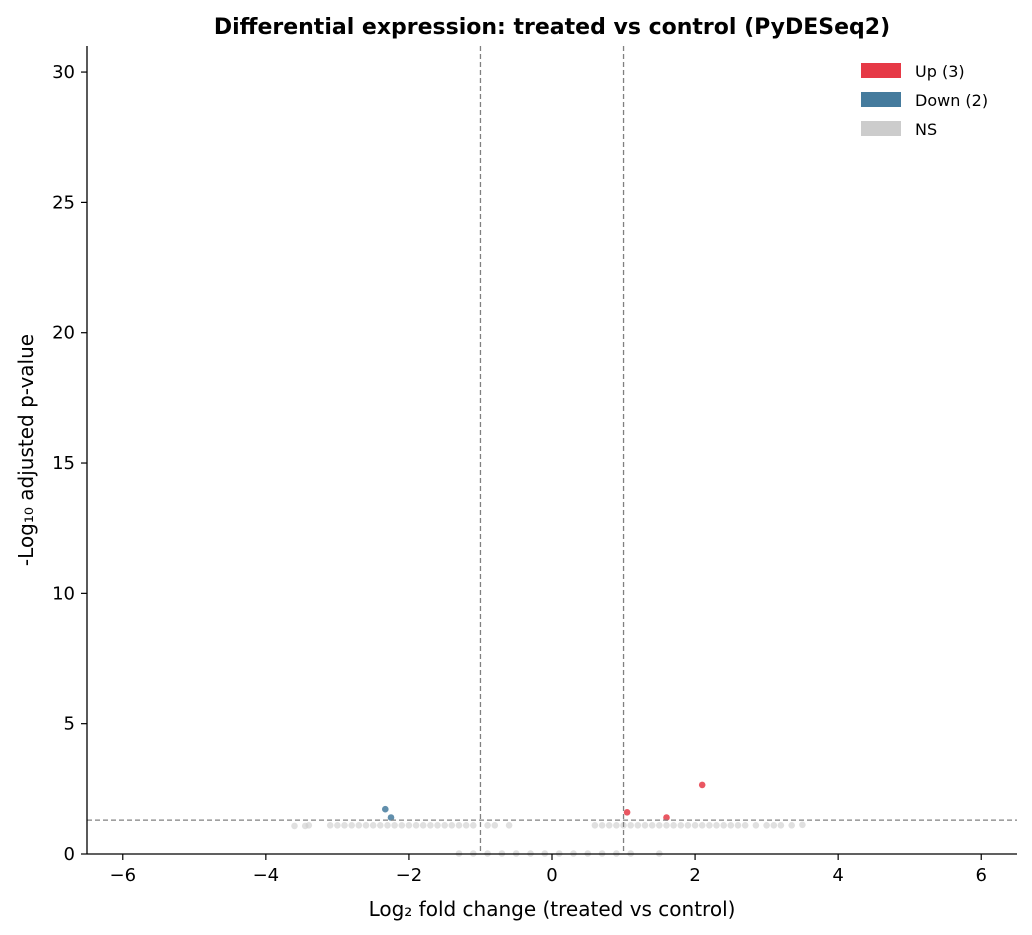 The image size is (1032, 935). What do you see at coordinates (63, 593) in the screenshot?
I see `y-tick-label: 10` at bounding box center [63, 593].